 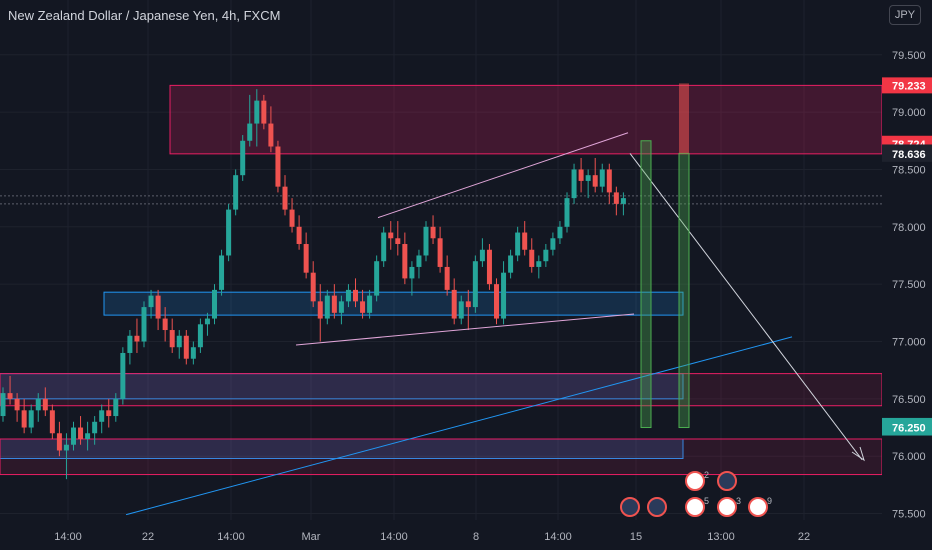 What do you see at coordinates (769, 501) in the screenshot?
I see `event-count: 9` at bounding box center [769, 501].